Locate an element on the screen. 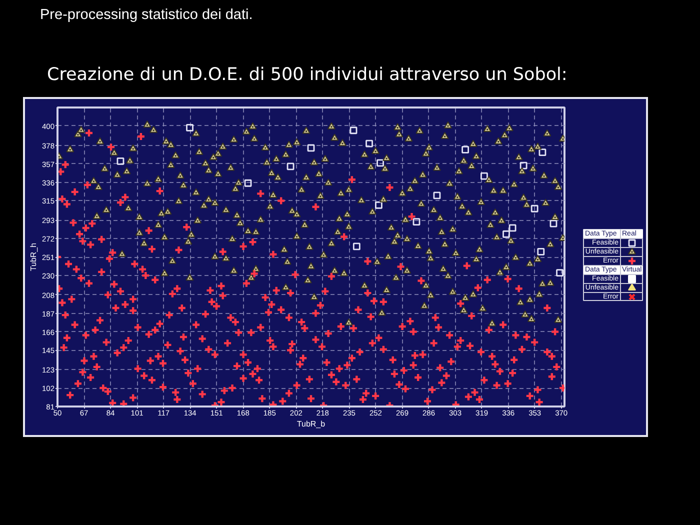 This screenshot has width=700, height=525. chart-title: Pre-processing statistico dei dati. is located at coordinates (146, 15).